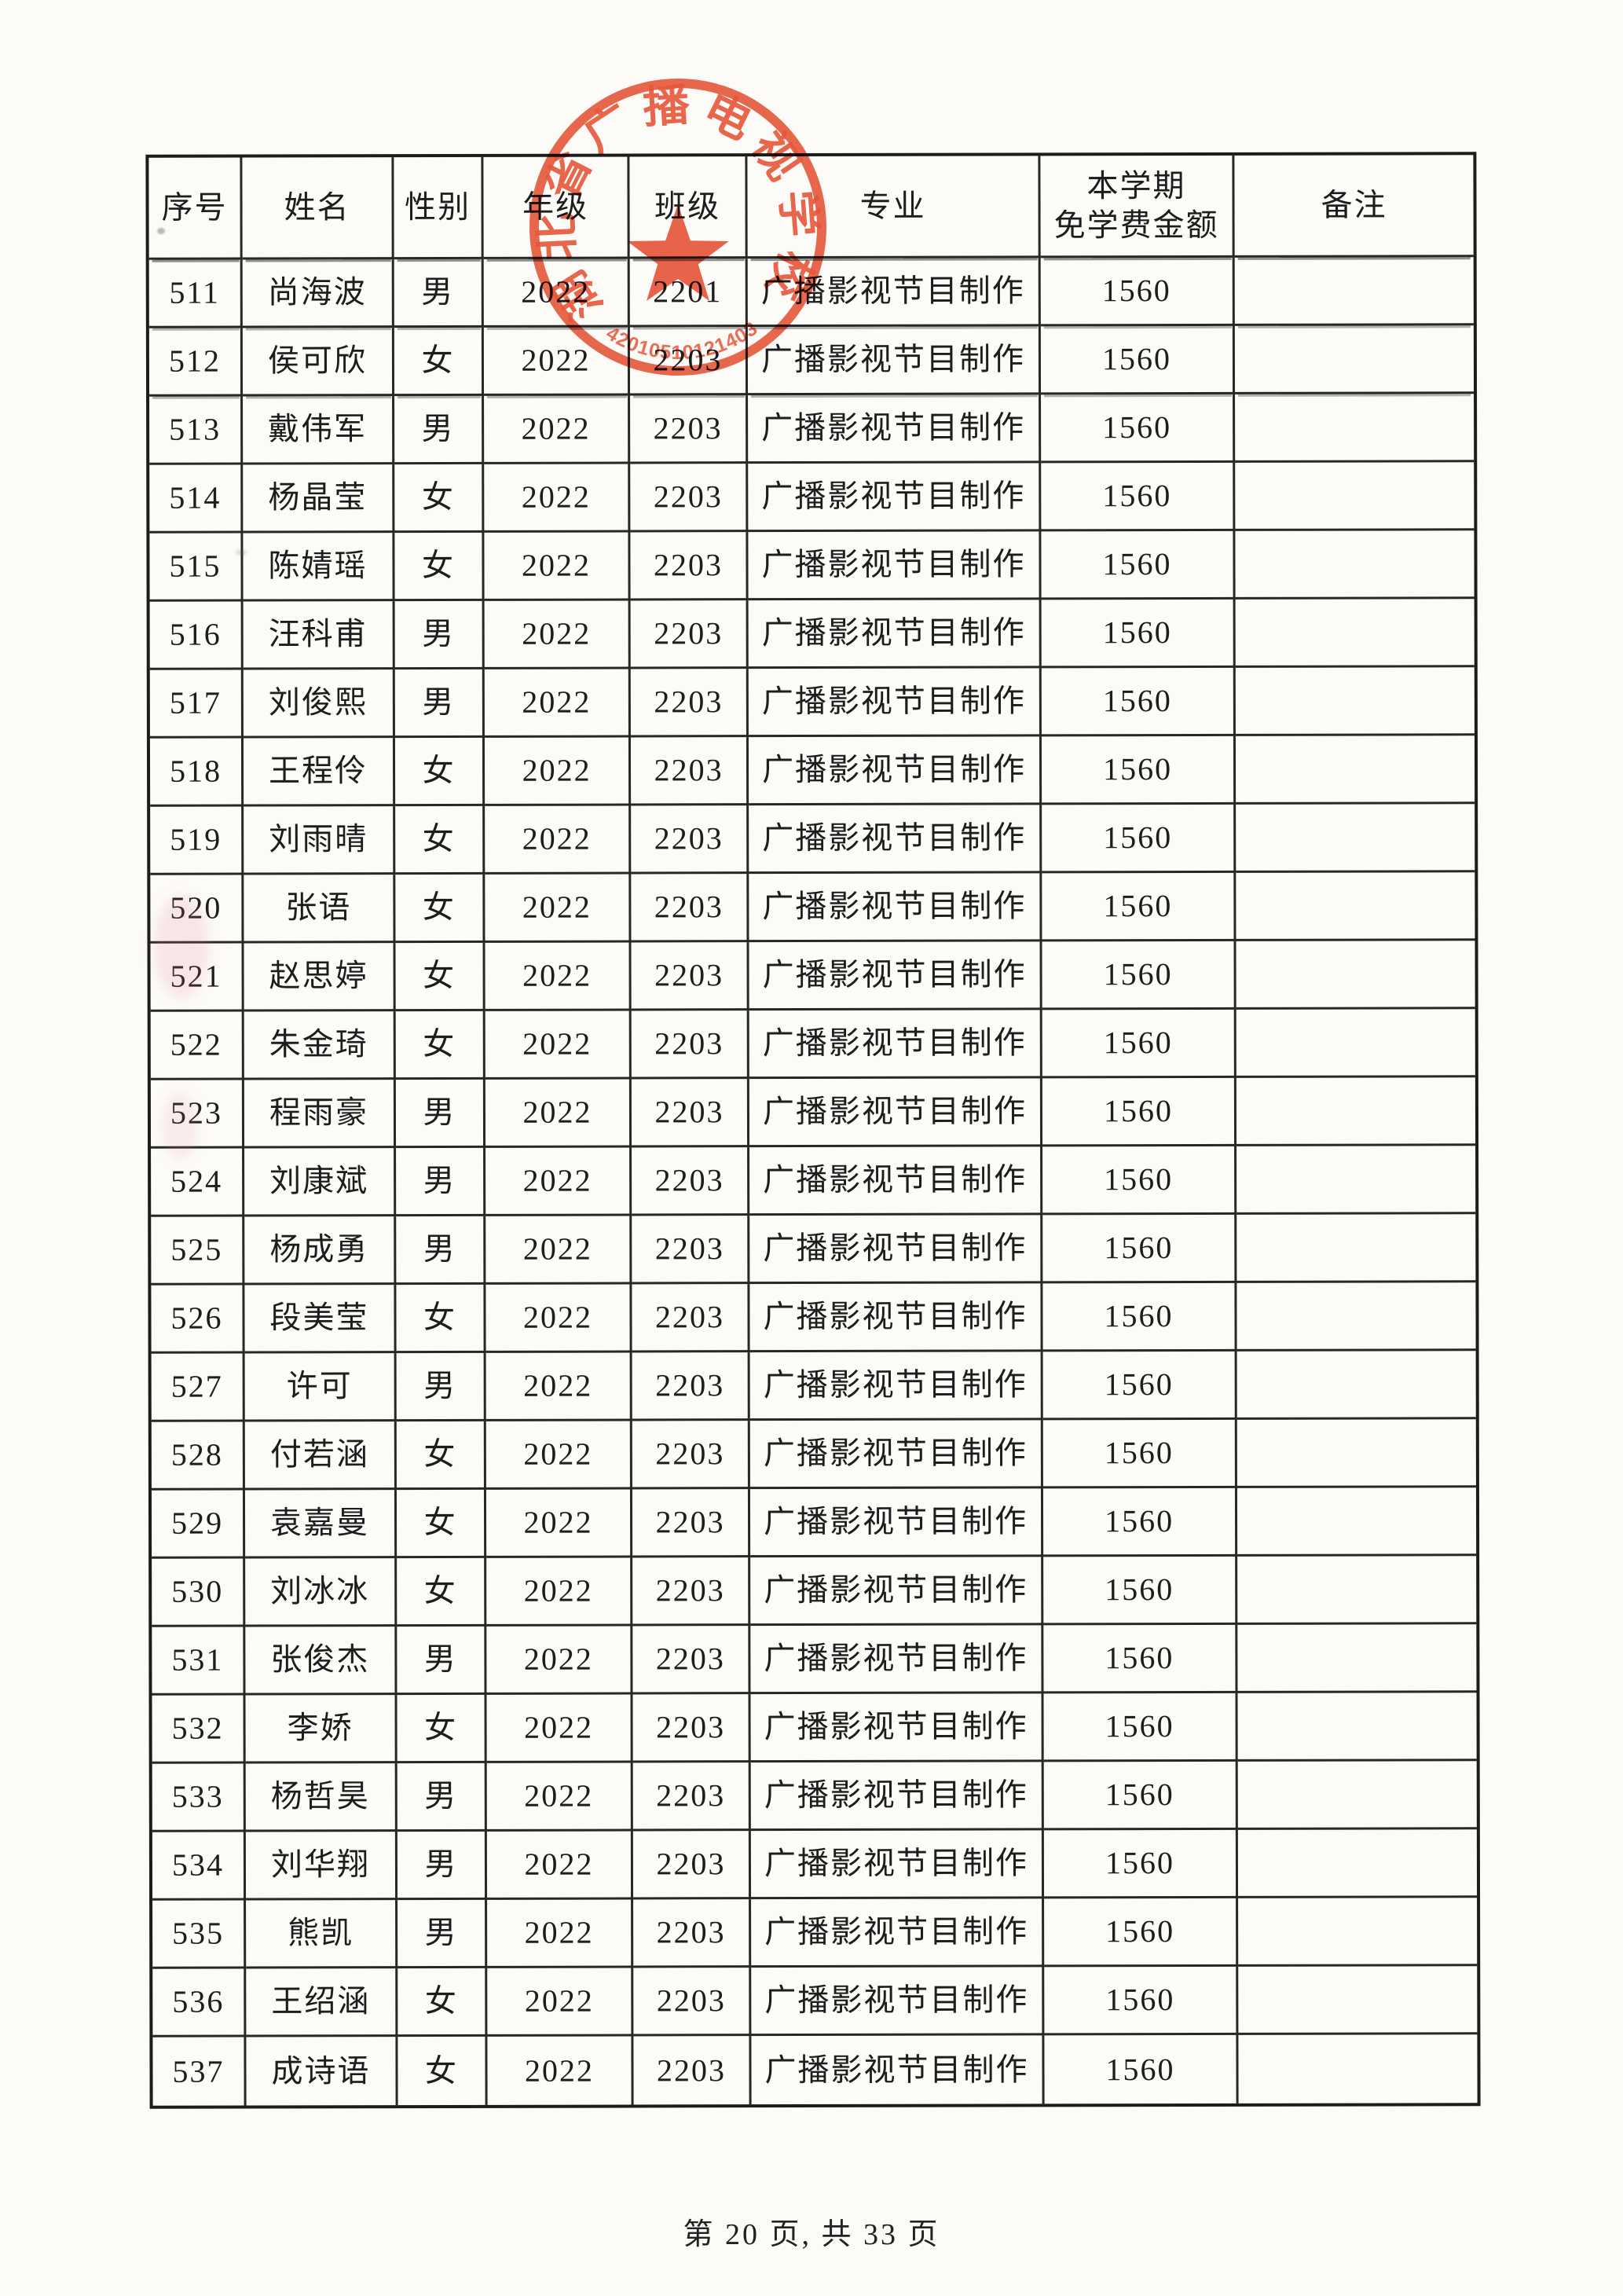  What do you see at coordinates (812, 839) in the screenshot?
I see `table-row: 519 刘雨晴女 2022 2203 广播影视节目制作 1560` at bounding box center [812, 839].